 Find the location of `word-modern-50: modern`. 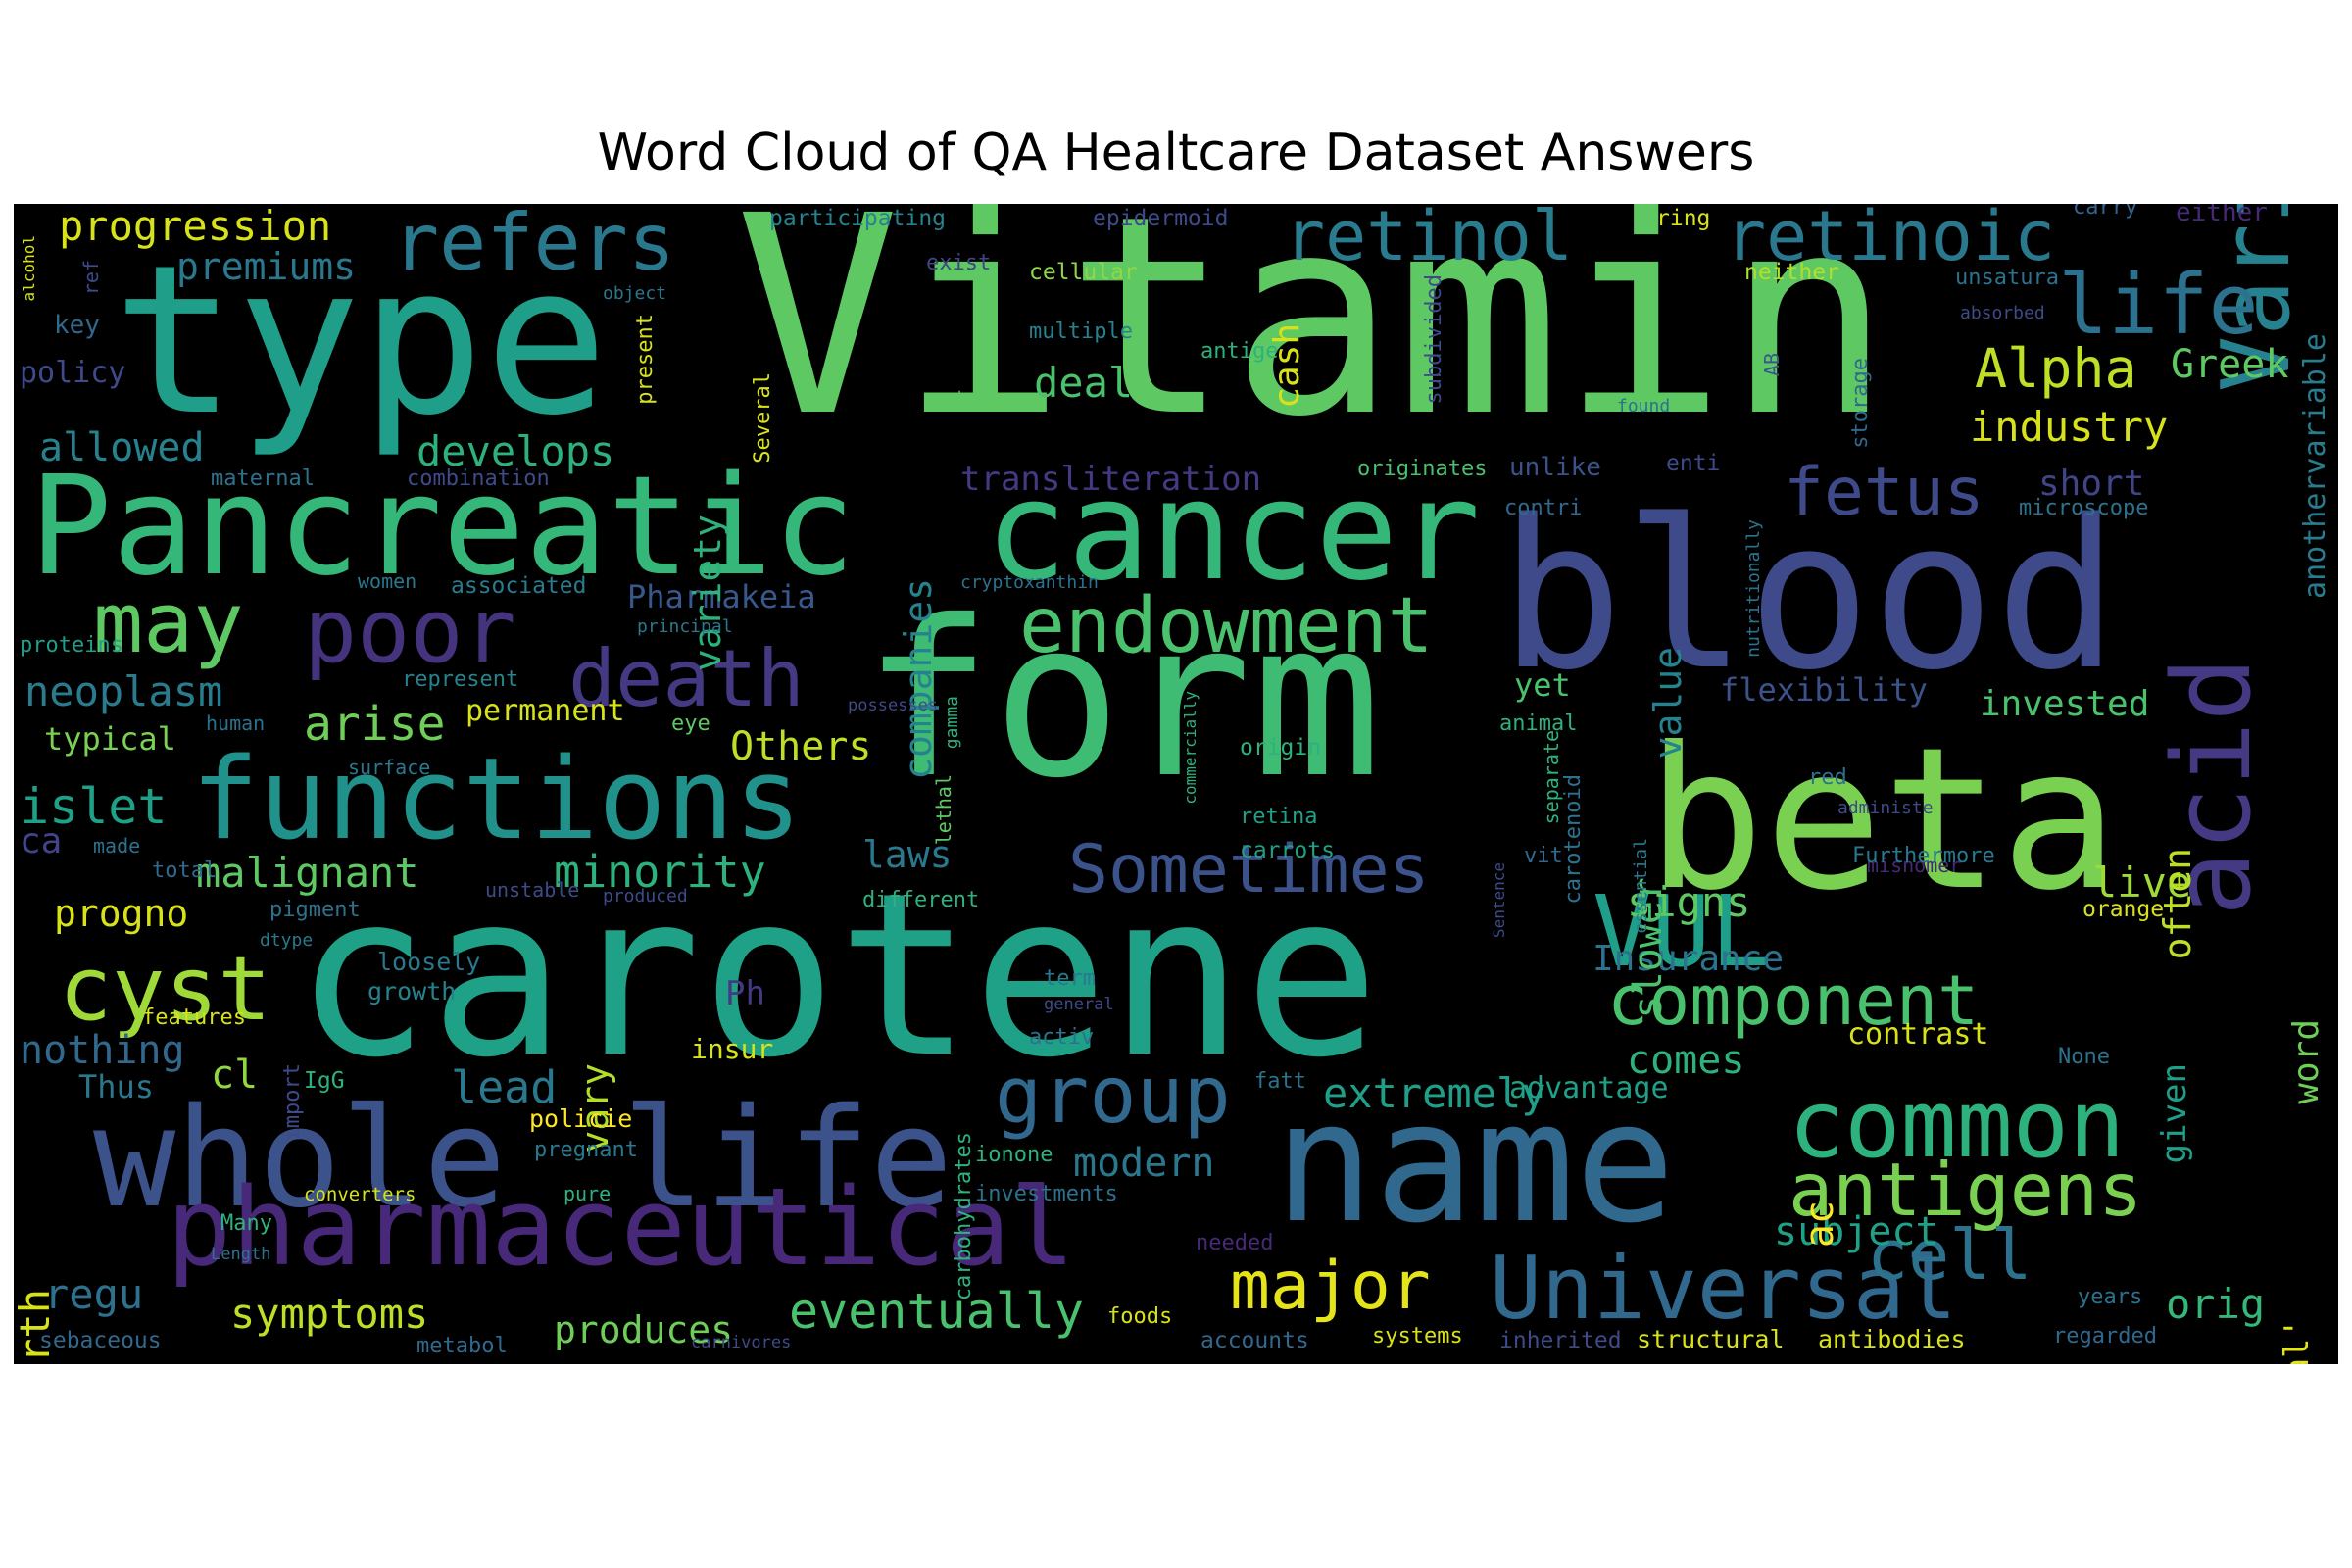

word-modern-50: modern is located at coordinates (1144, 1163).